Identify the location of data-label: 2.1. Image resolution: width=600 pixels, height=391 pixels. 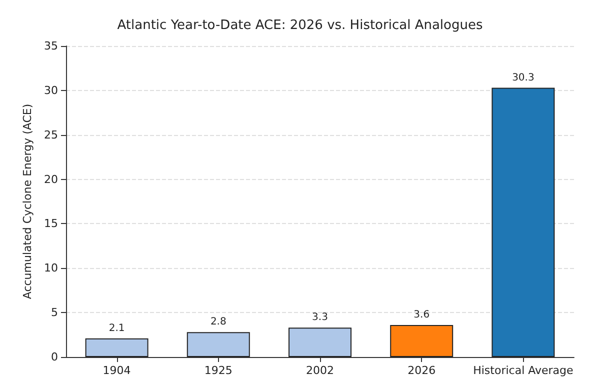
(116, 328).